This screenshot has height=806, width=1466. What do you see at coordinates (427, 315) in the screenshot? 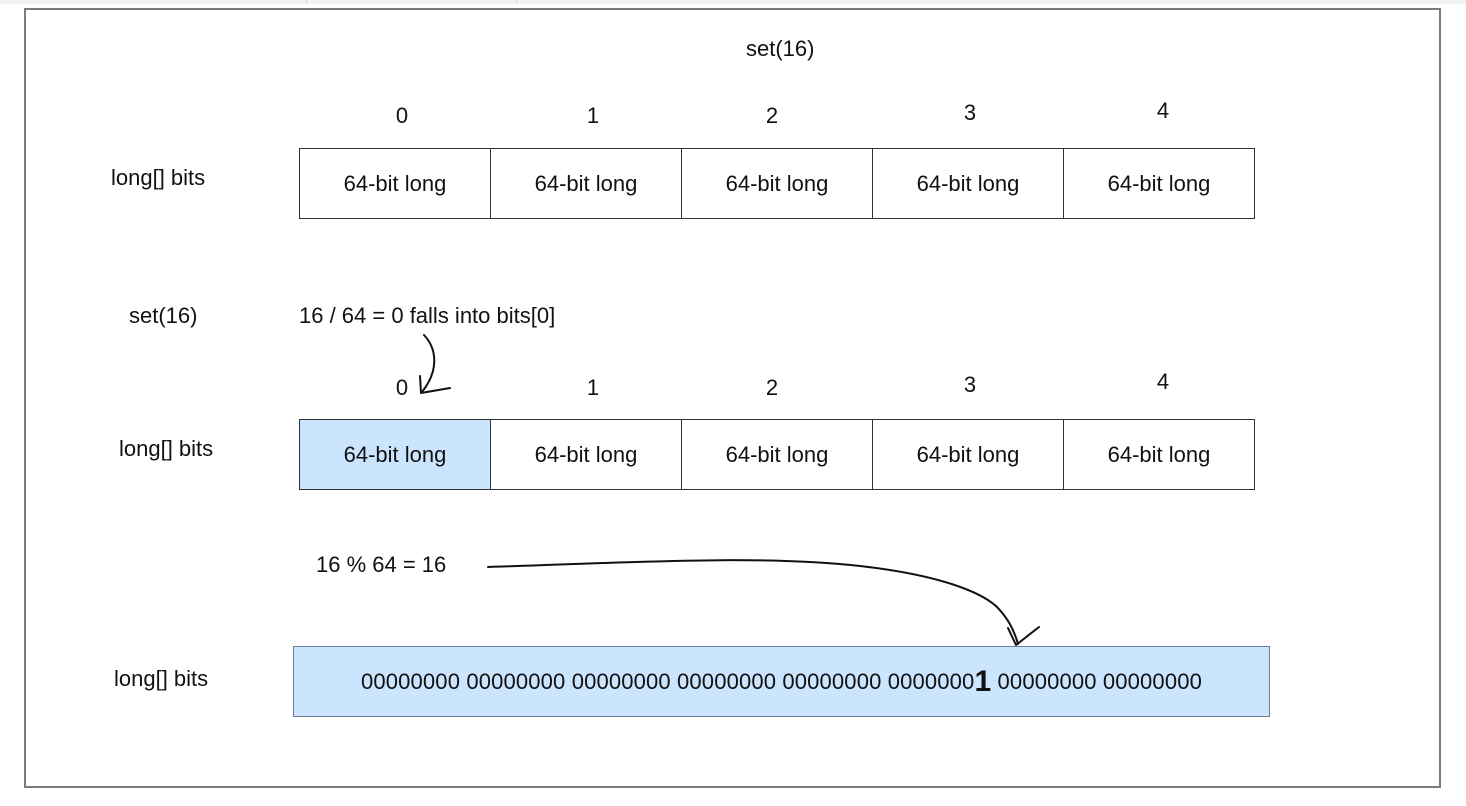
I see `division-note: 16 / 64 = 0 falls into bits[0]` at bounding box center [427, 315].